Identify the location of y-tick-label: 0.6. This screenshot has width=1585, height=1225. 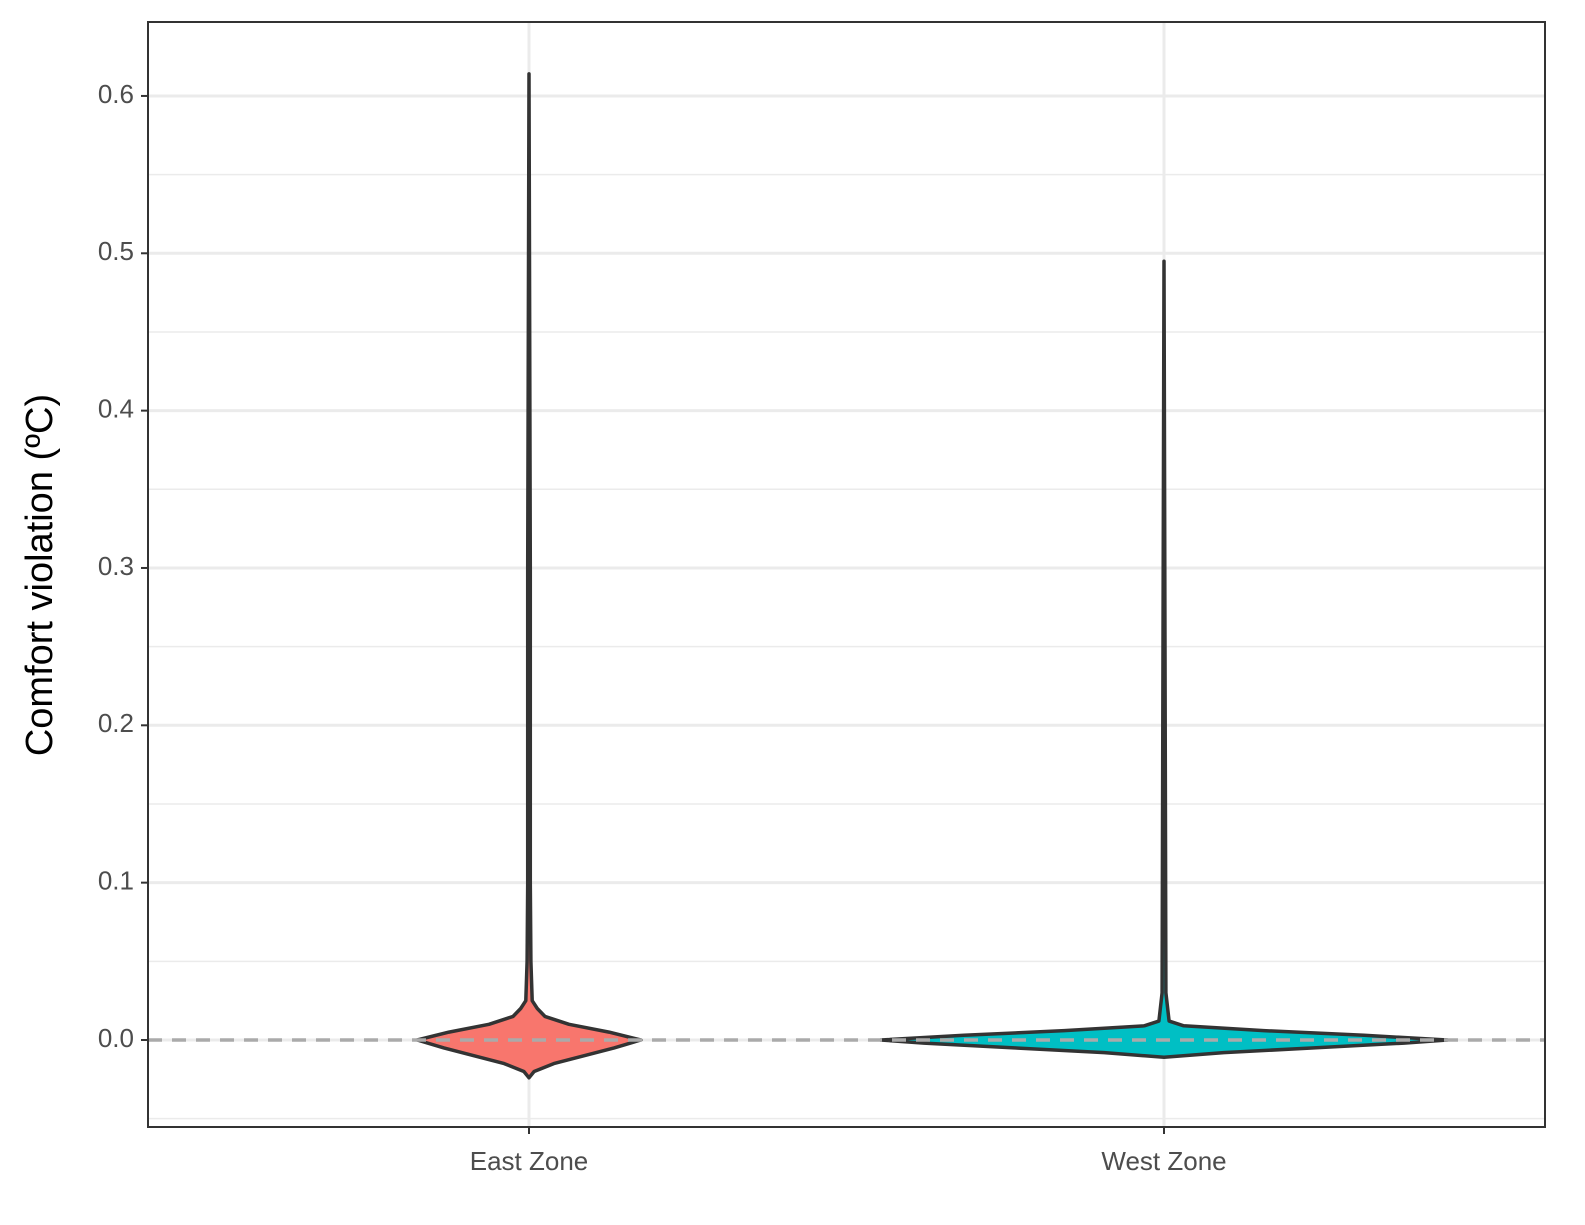
(116, 94).